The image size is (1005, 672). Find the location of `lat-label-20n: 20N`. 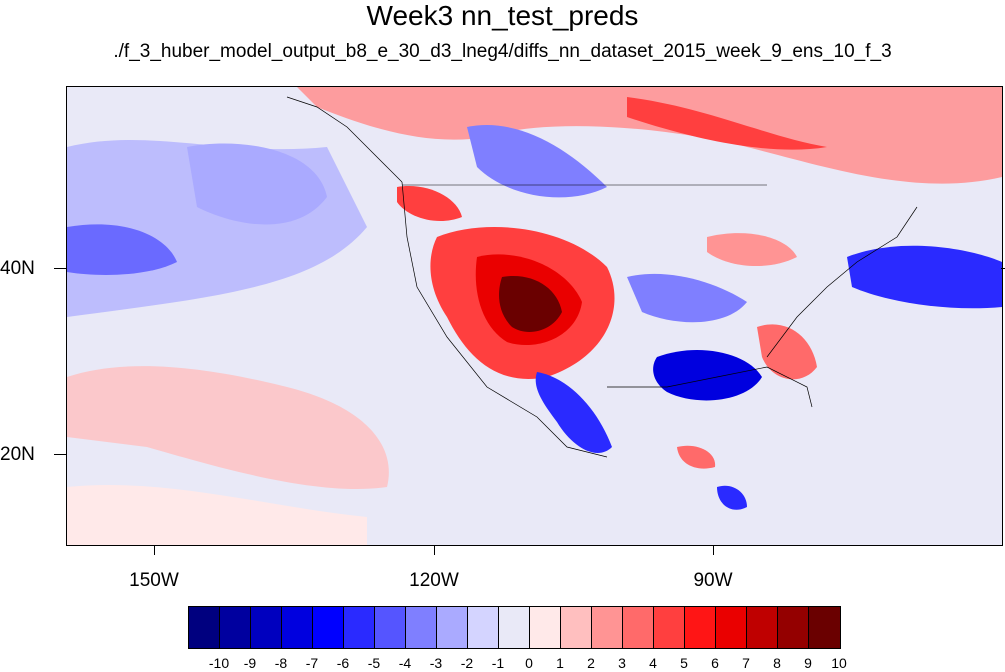

lat-label-20n: 20N is located at coordinates (17, 454).